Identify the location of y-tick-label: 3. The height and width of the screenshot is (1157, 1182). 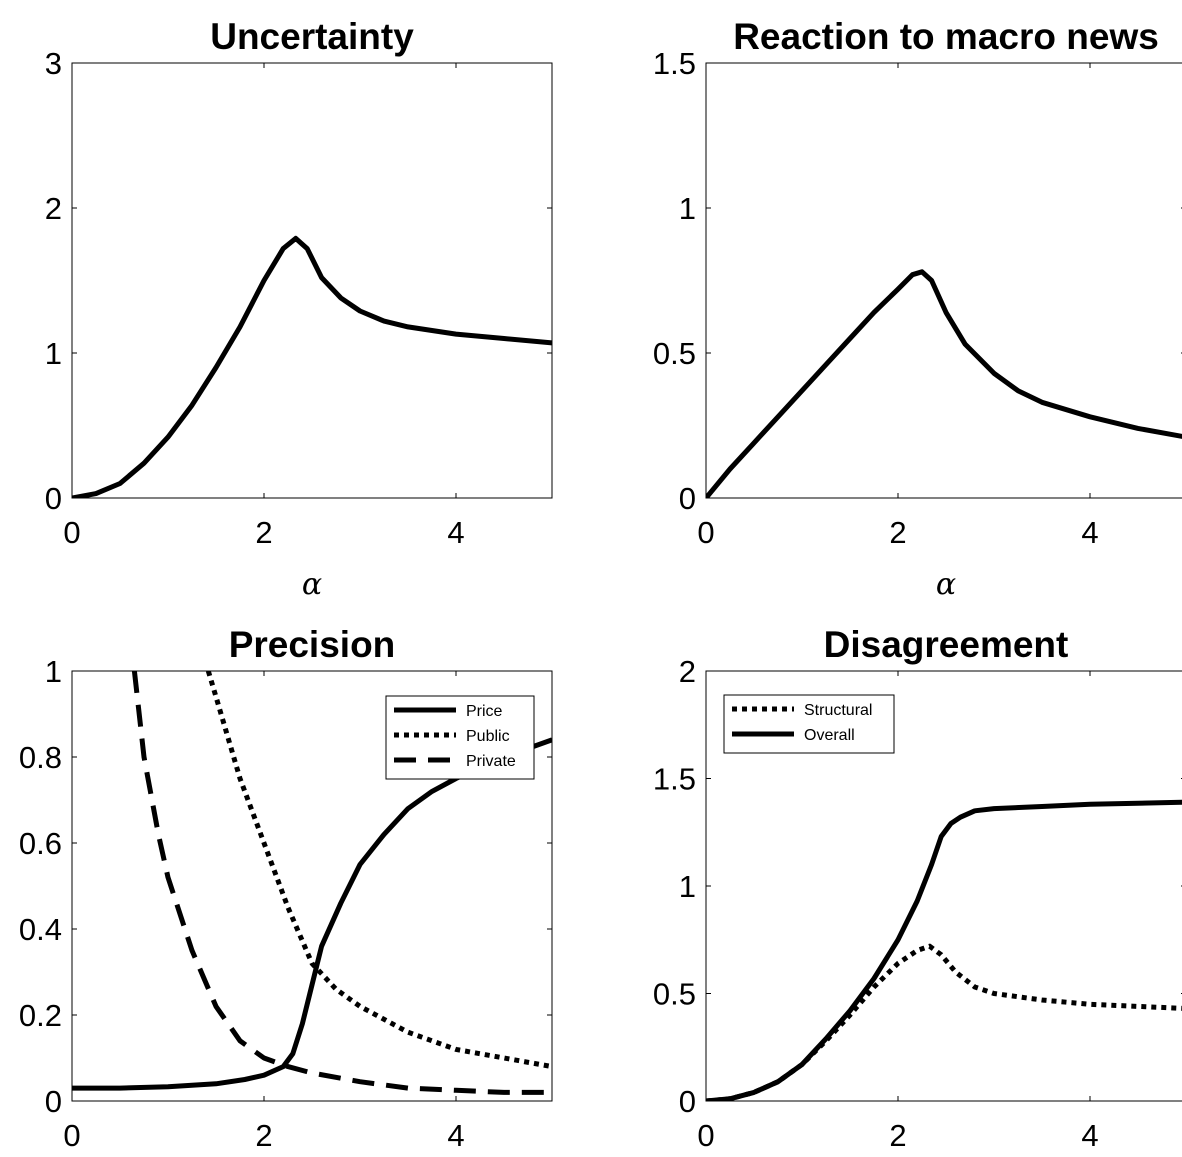
(53, 63).